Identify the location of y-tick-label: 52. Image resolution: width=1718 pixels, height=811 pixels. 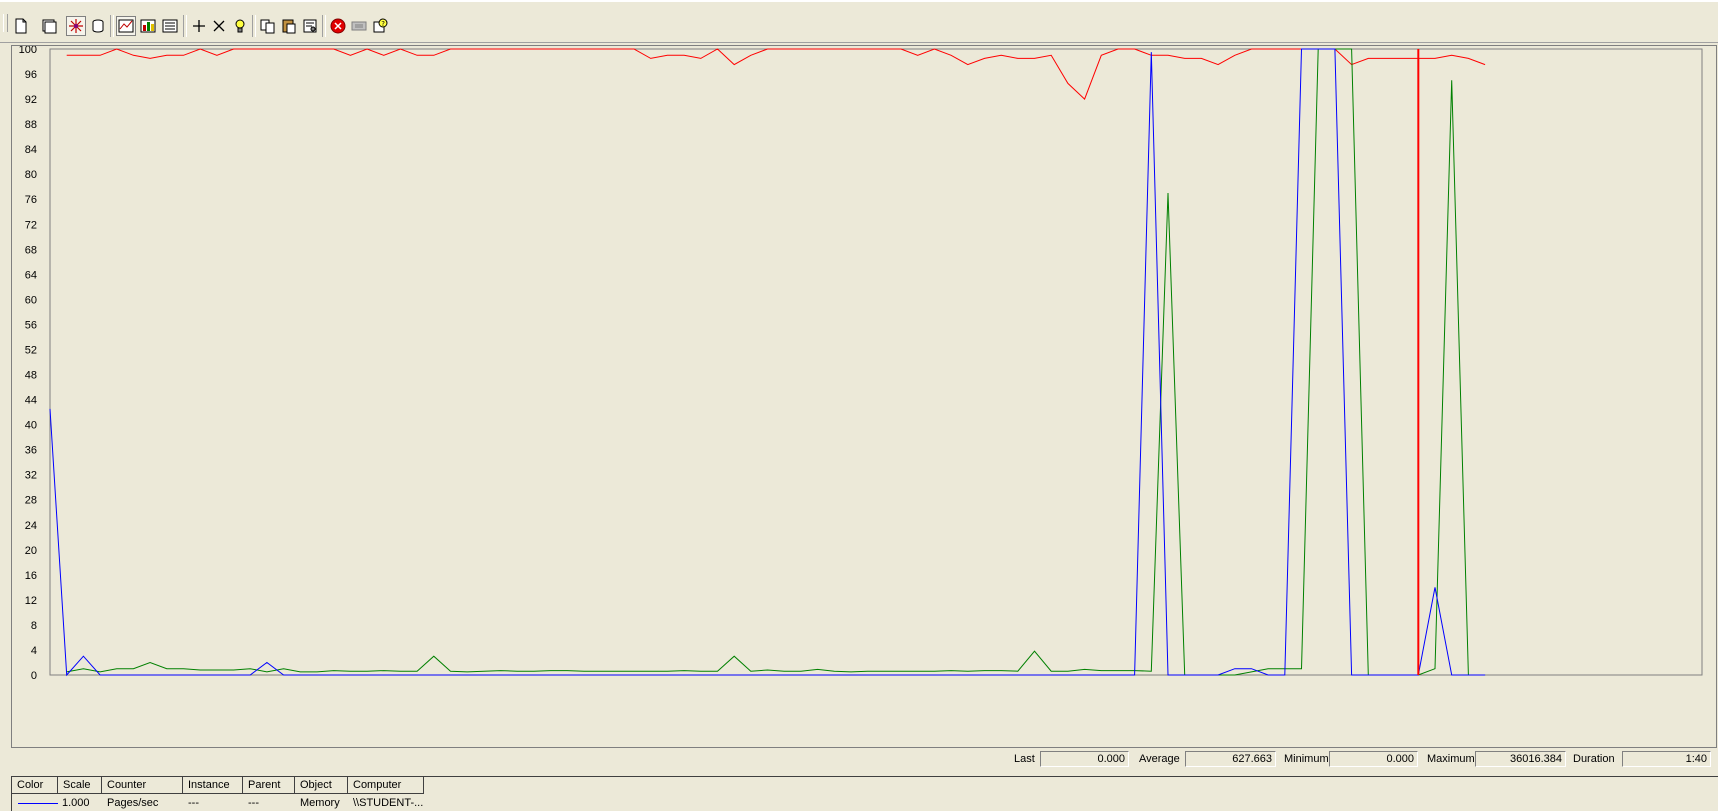
(31, 350).